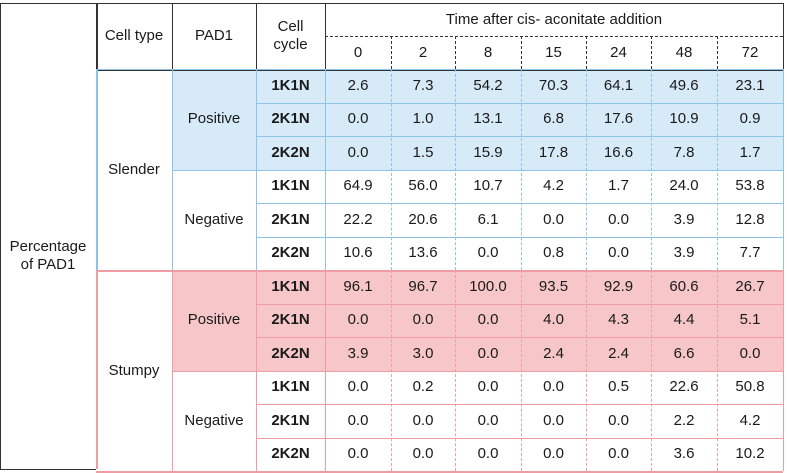  I want to click on cell-type-stumpy: Stumpy, so click(134, 370).